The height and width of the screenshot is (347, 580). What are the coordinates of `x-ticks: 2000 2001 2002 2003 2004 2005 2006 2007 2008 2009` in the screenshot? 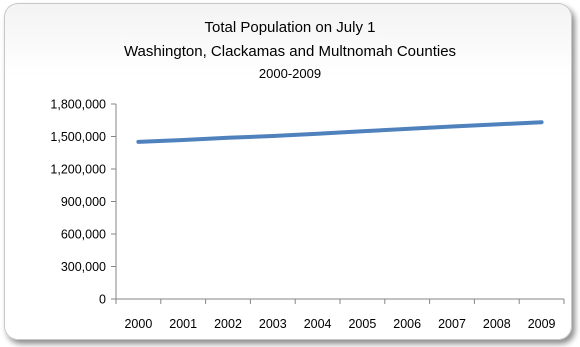 It's located at (340, 315).